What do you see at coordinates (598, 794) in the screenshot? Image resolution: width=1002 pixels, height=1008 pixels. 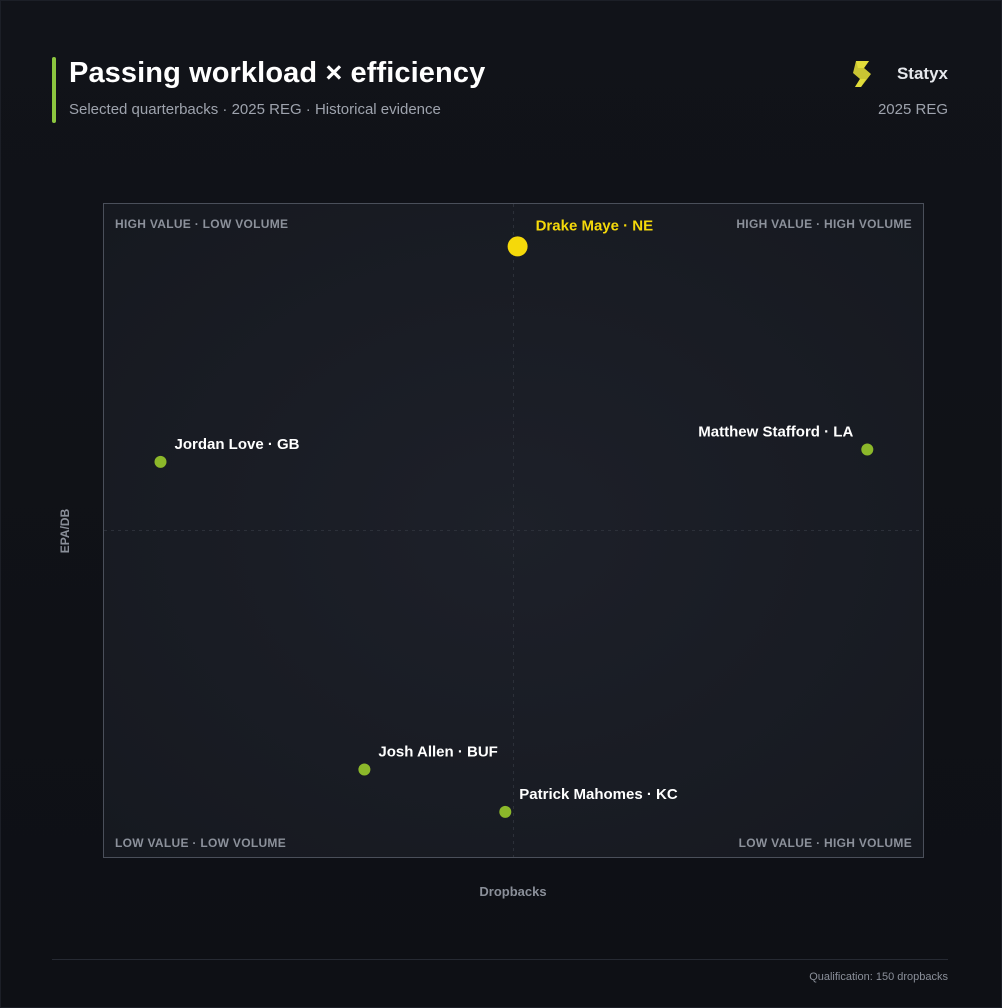 I see `point-label: Patrick Mahomes · KC` at bounding box center [598, 794].